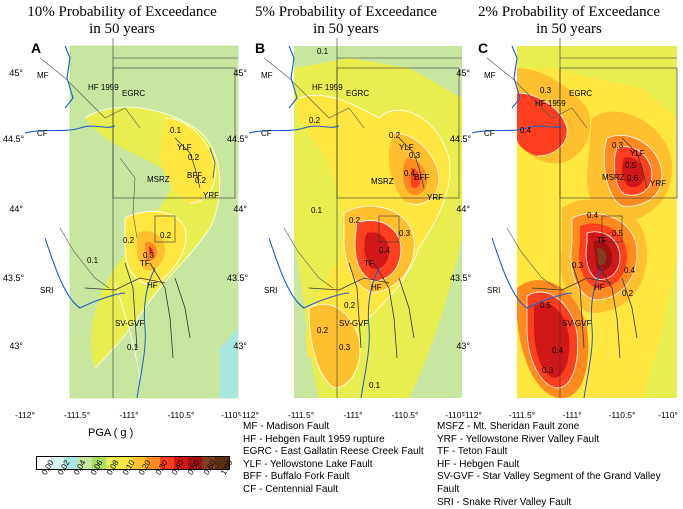  I want to click on legend-title: PGA ( g ), so click(111, 433).